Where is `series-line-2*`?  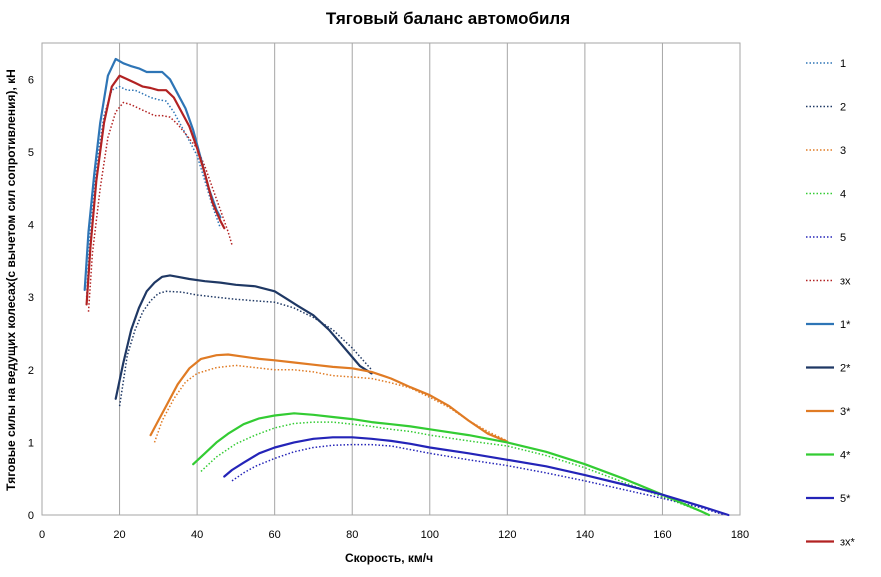 series-line-2* is located at coordinates (243, 337).